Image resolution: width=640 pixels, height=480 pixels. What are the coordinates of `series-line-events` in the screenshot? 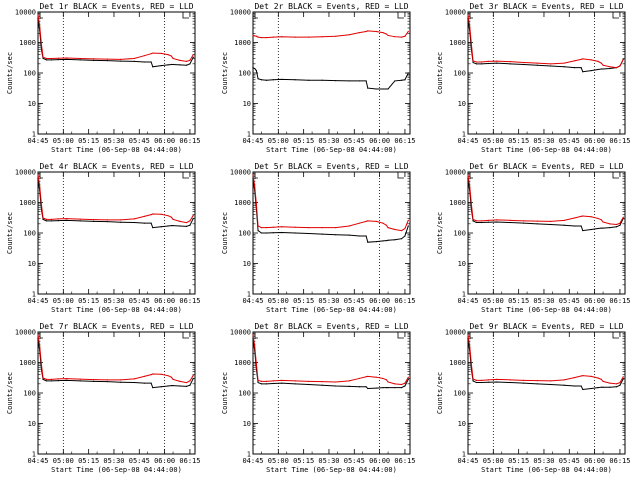 It's located at (330, 78).